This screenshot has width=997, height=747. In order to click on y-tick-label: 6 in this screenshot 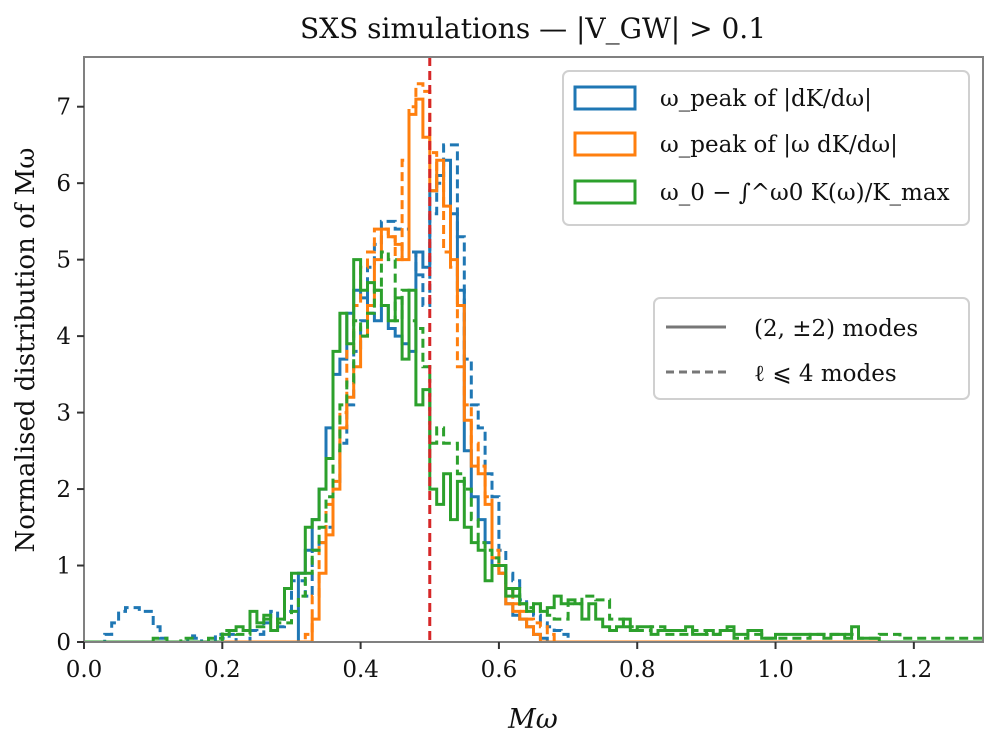, I will do `click(63, 184)`.